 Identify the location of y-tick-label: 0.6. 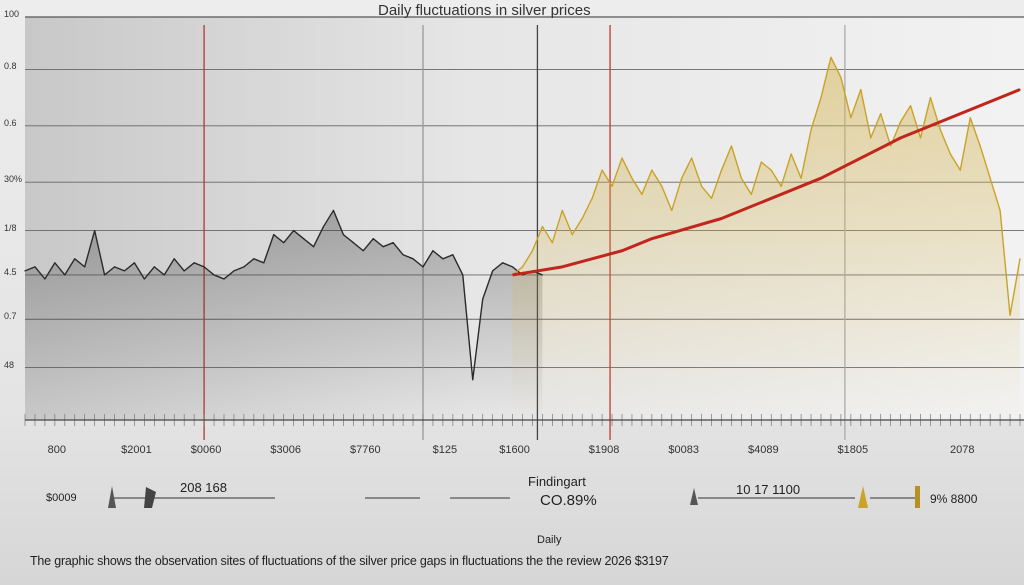
(10, 122).